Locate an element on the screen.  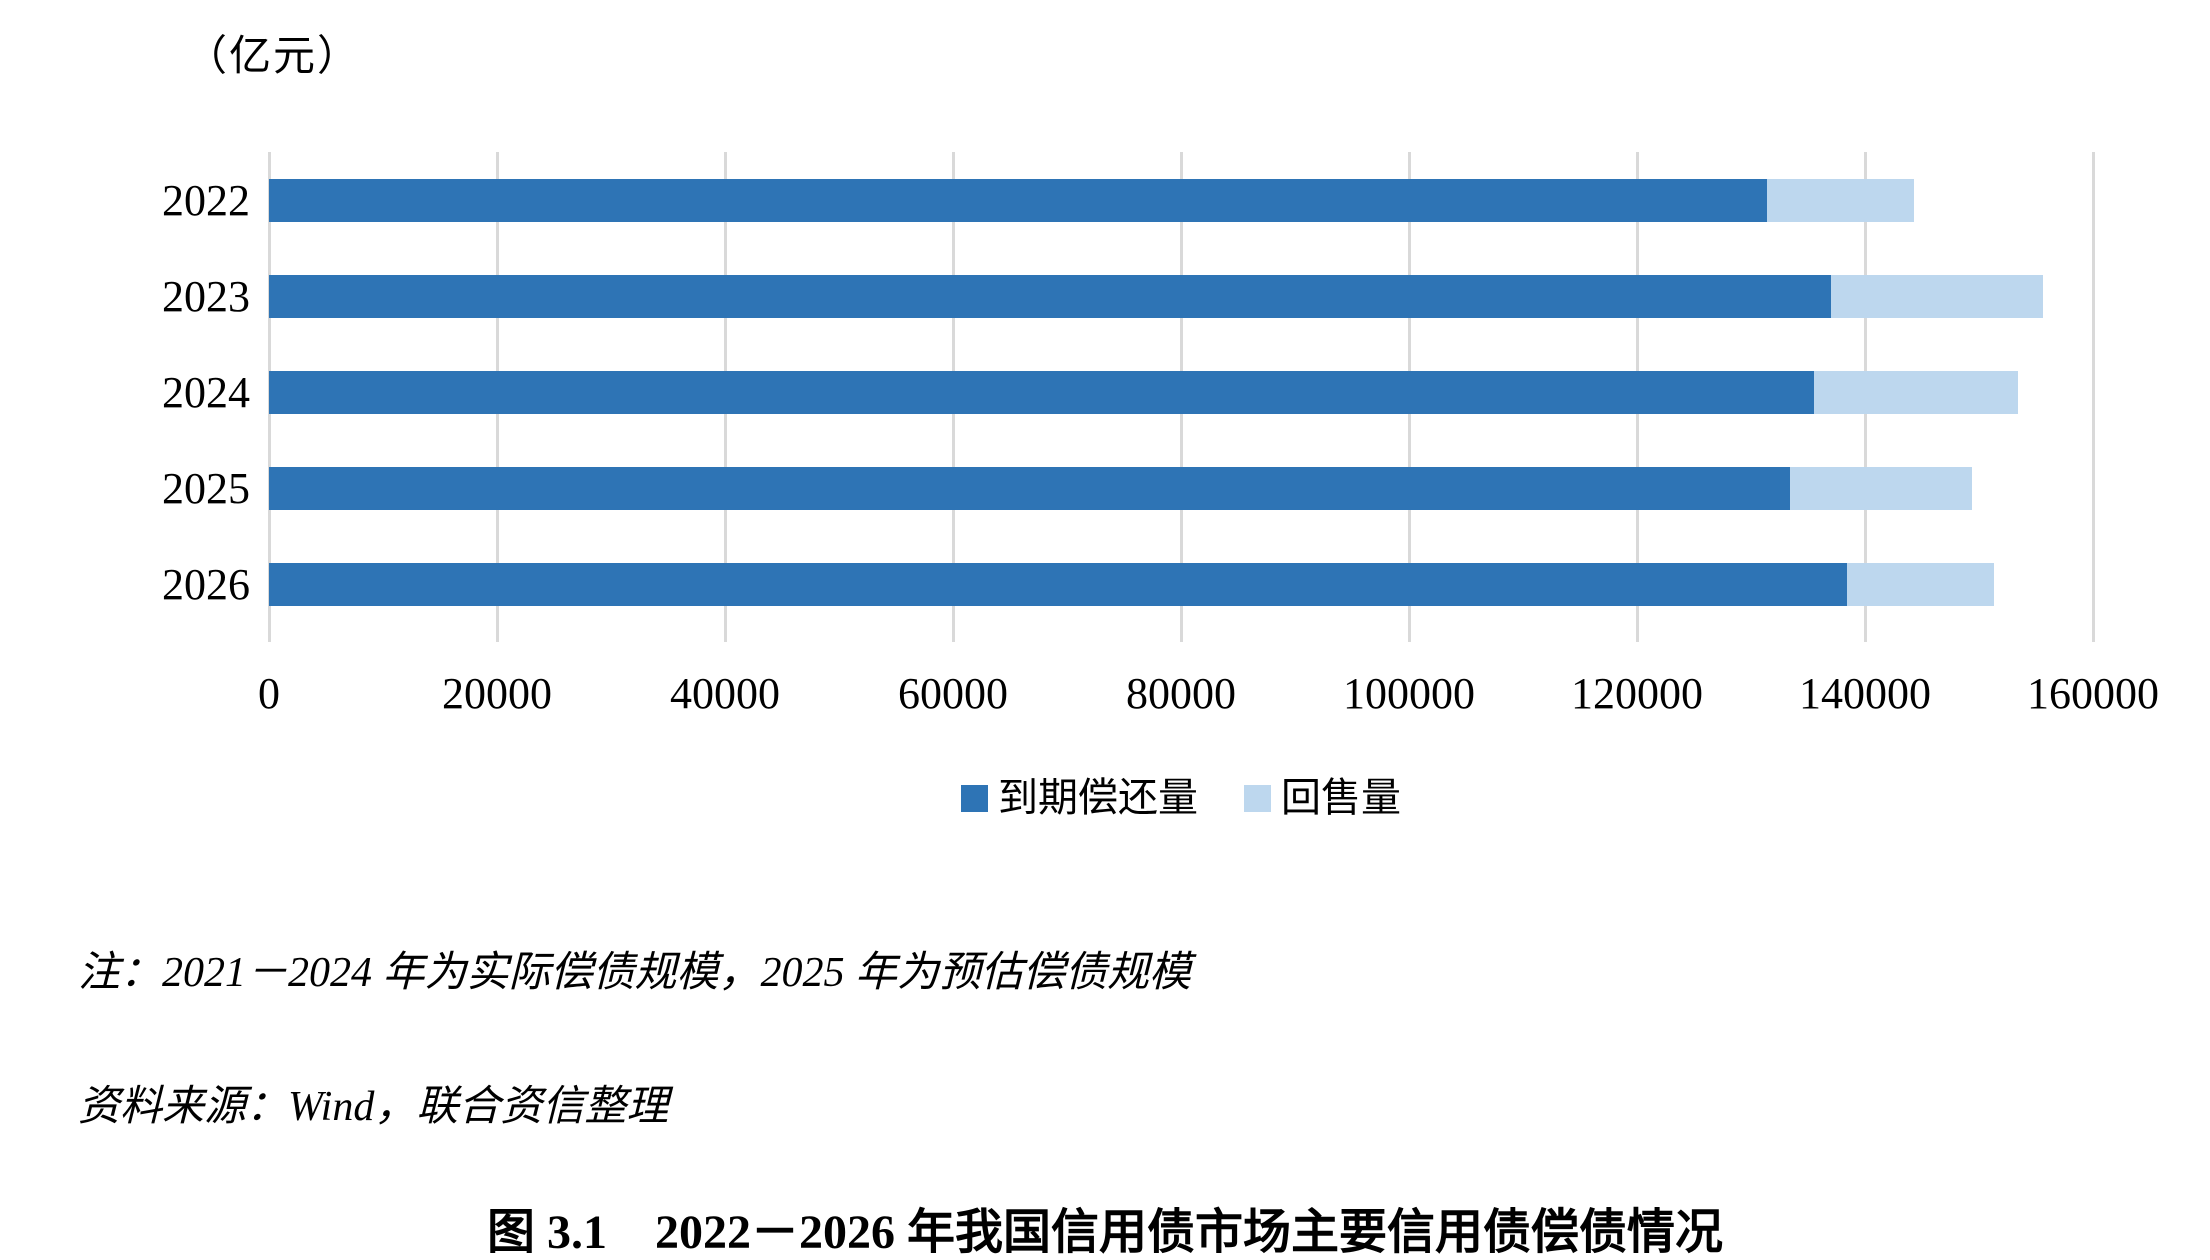
legend-label-putback: 回售量 is located at coordinates (1341, 797).